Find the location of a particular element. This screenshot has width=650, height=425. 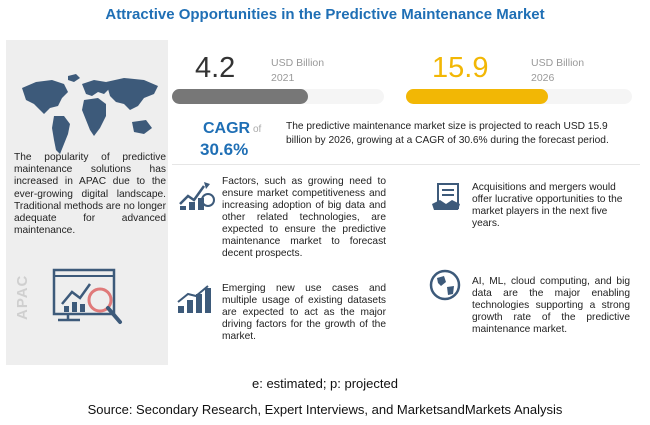

cagr-value: 30.6% is located at coordinates (224, 149).